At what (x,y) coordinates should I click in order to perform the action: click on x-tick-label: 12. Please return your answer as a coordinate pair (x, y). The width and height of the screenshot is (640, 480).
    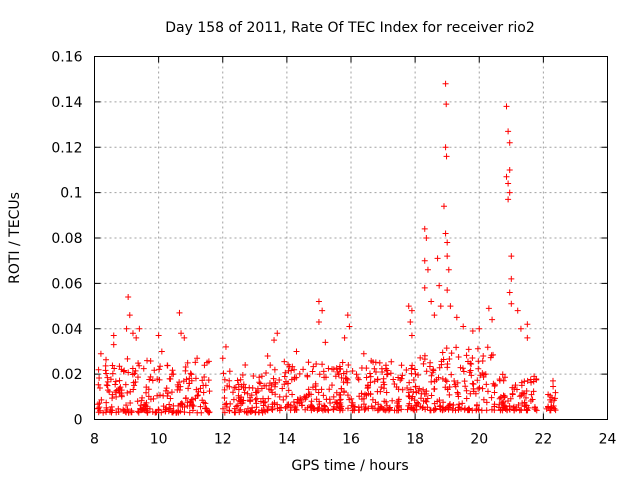
    Looking at the image, I should click on (223, 440).